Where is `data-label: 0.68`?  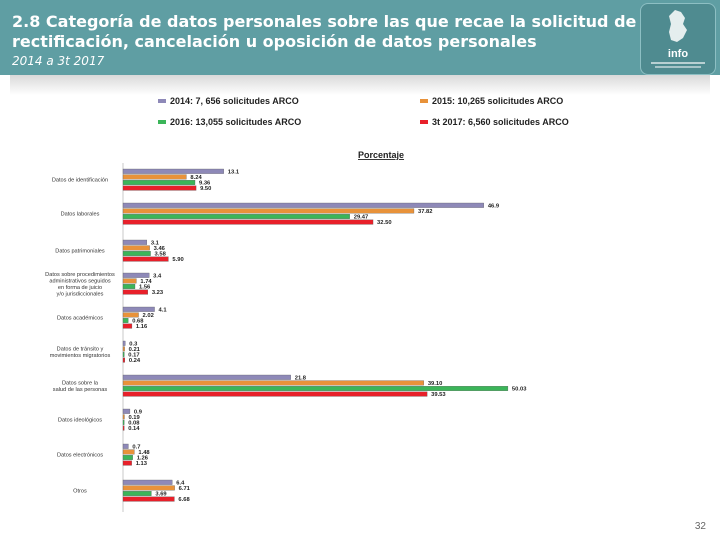 data-label: 0.68 is located at coordinates (138, 322).